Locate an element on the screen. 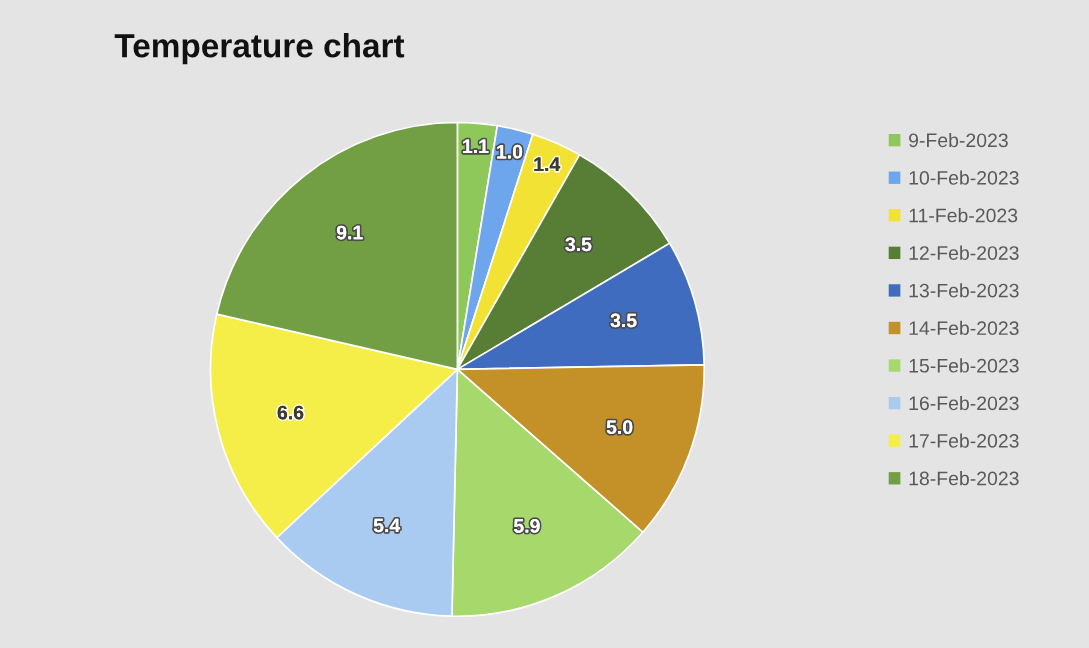 The image size is (1089, 648). legend-label: 15-Feb-2023 is located at coordinates (964, 365).